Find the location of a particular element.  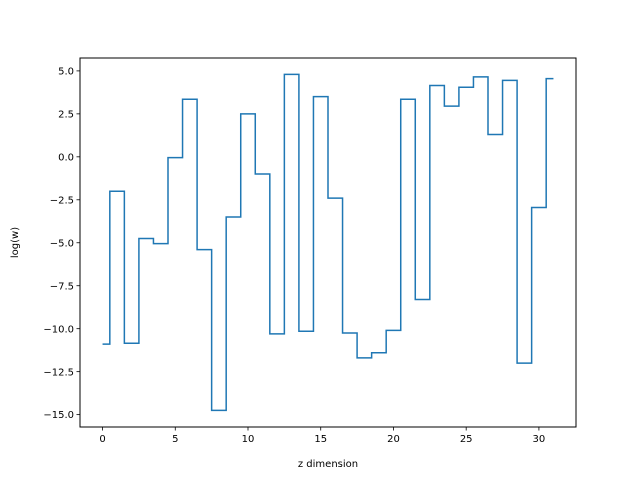

y-tick-label: −10.0 is located at coordinates (58, 329).